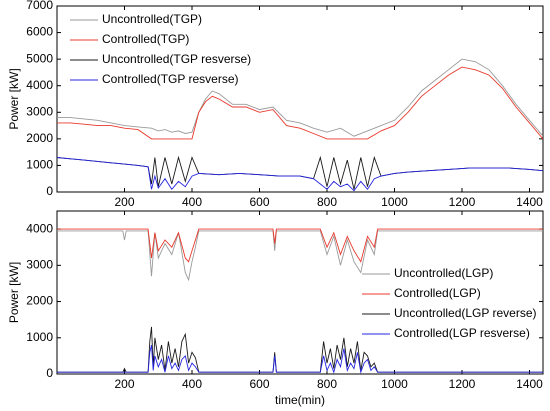  I want to click on legend-label: Uncontrolled(TGP), so click(152, 19).